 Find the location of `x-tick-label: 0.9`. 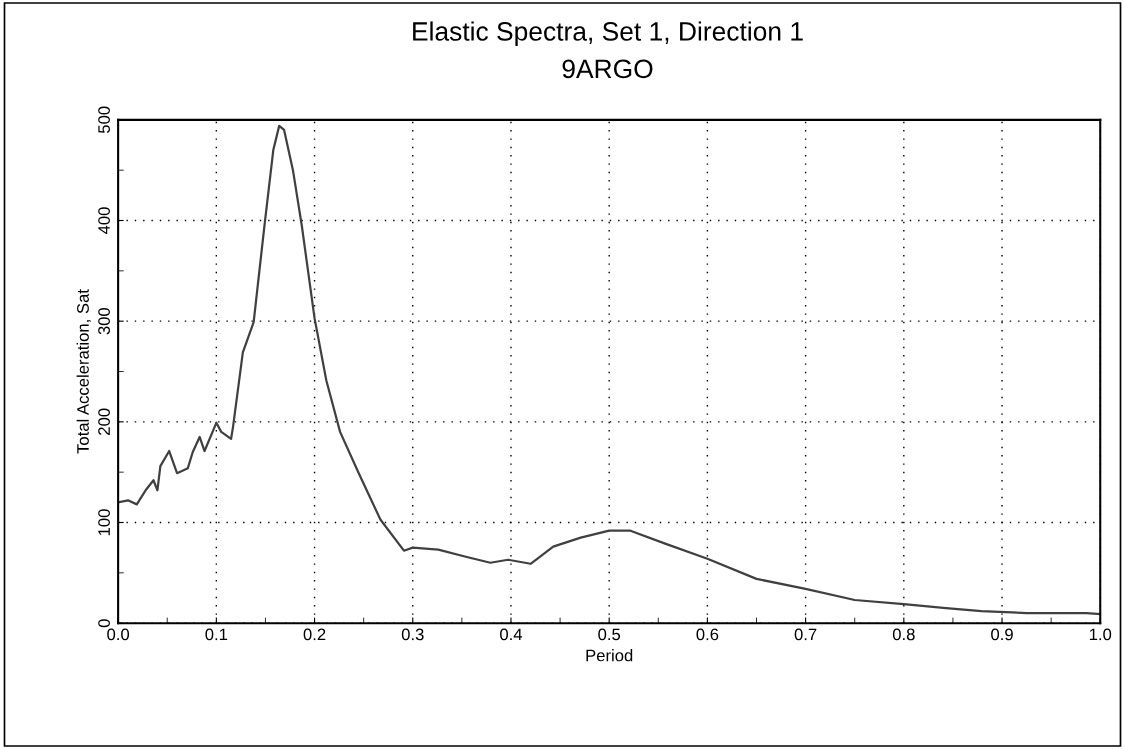

x-tick-label: 0.9 is located at coordinates (1002, 634).